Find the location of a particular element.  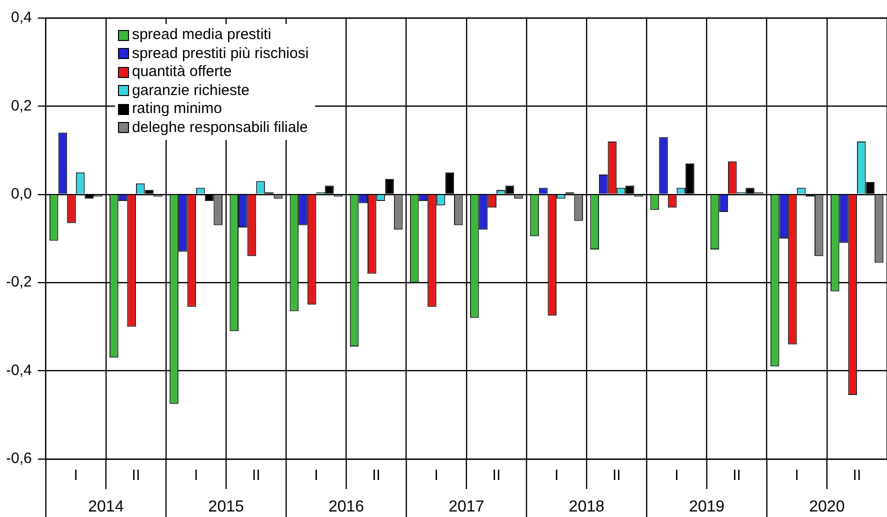

legend-label: rating minimo is located at coordinates (177, 109).